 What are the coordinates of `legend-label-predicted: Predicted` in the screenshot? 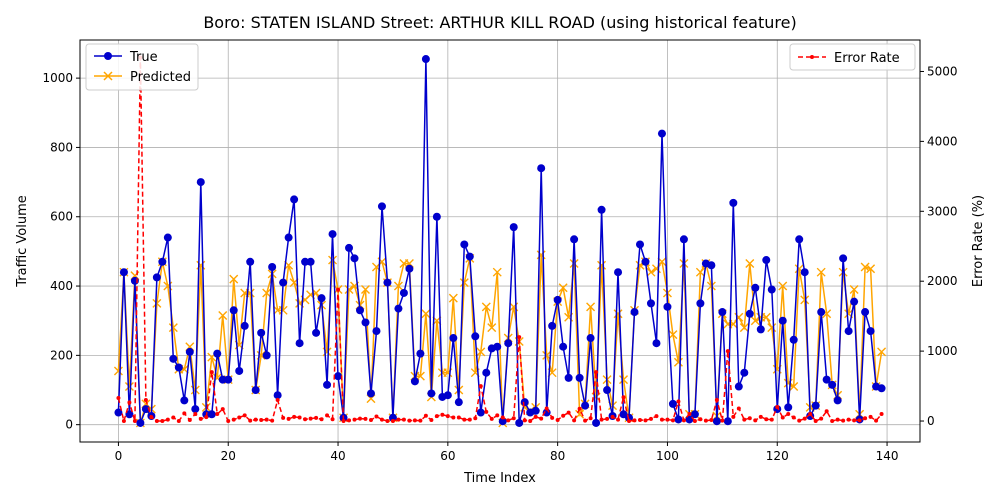 It's located at (160, 77).